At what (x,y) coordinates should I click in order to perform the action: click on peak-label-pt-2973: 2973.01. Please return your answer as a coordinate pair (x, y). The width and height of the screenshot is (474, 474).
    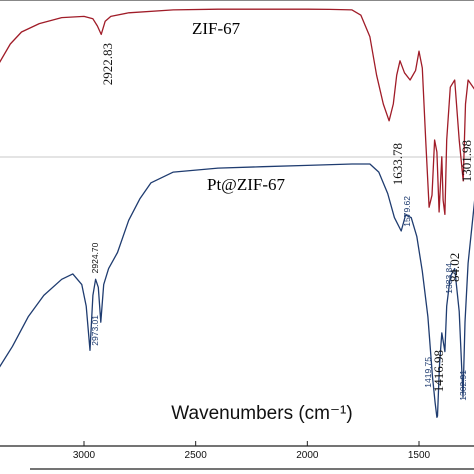
    Looking at the image, I should click on (95, 330).